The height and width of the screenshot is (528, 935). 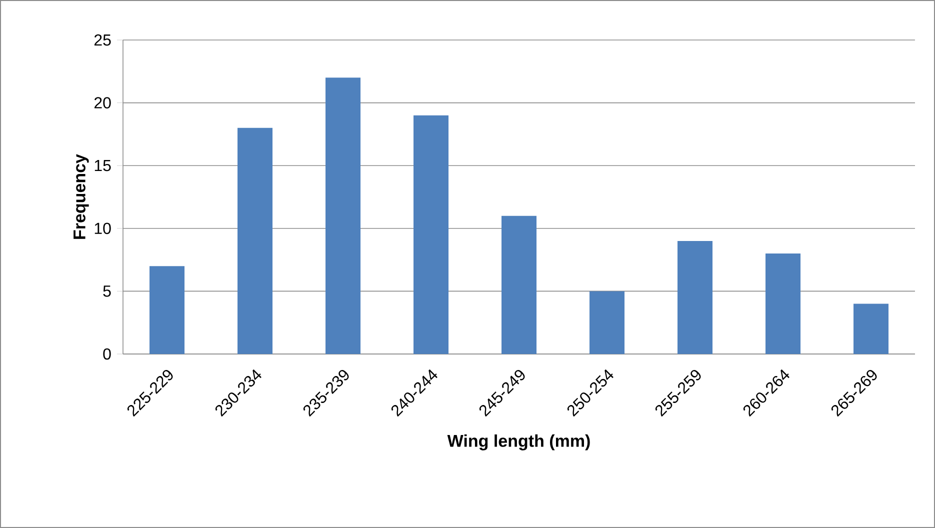 I want to click on y-axis-title: Frequency, so click(x=81, y=196).